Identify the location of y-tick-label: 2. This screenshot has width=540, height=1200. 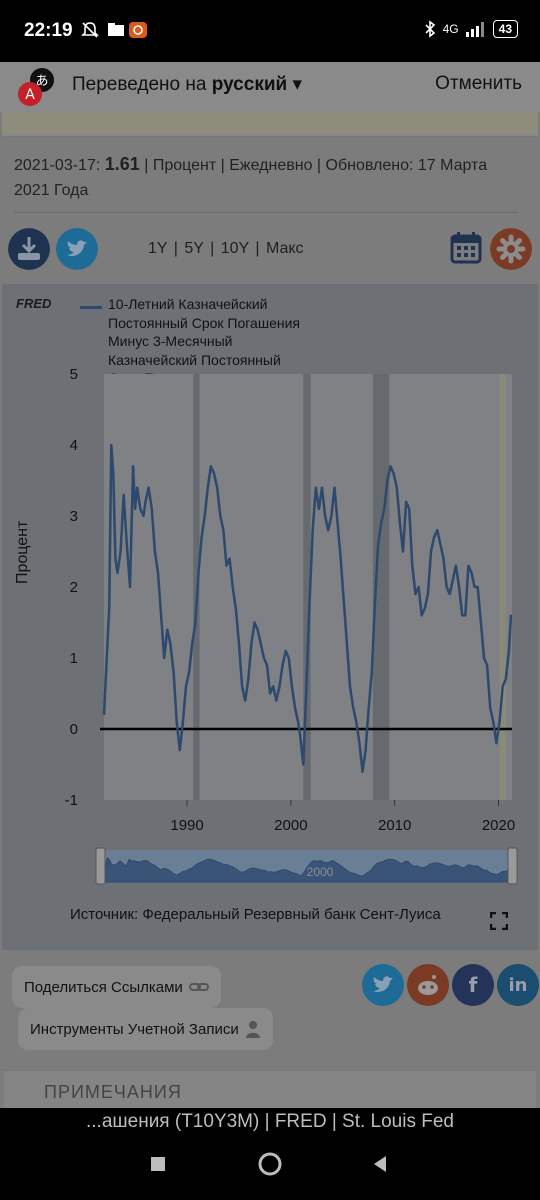
(74, 587).